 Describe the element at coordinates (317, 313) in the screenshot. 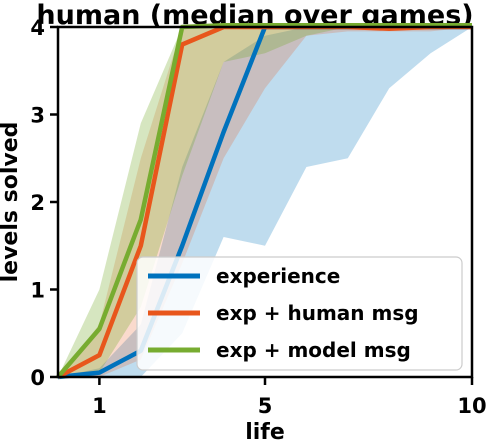

I see `legend-label-2: exp + human msg` at that location.